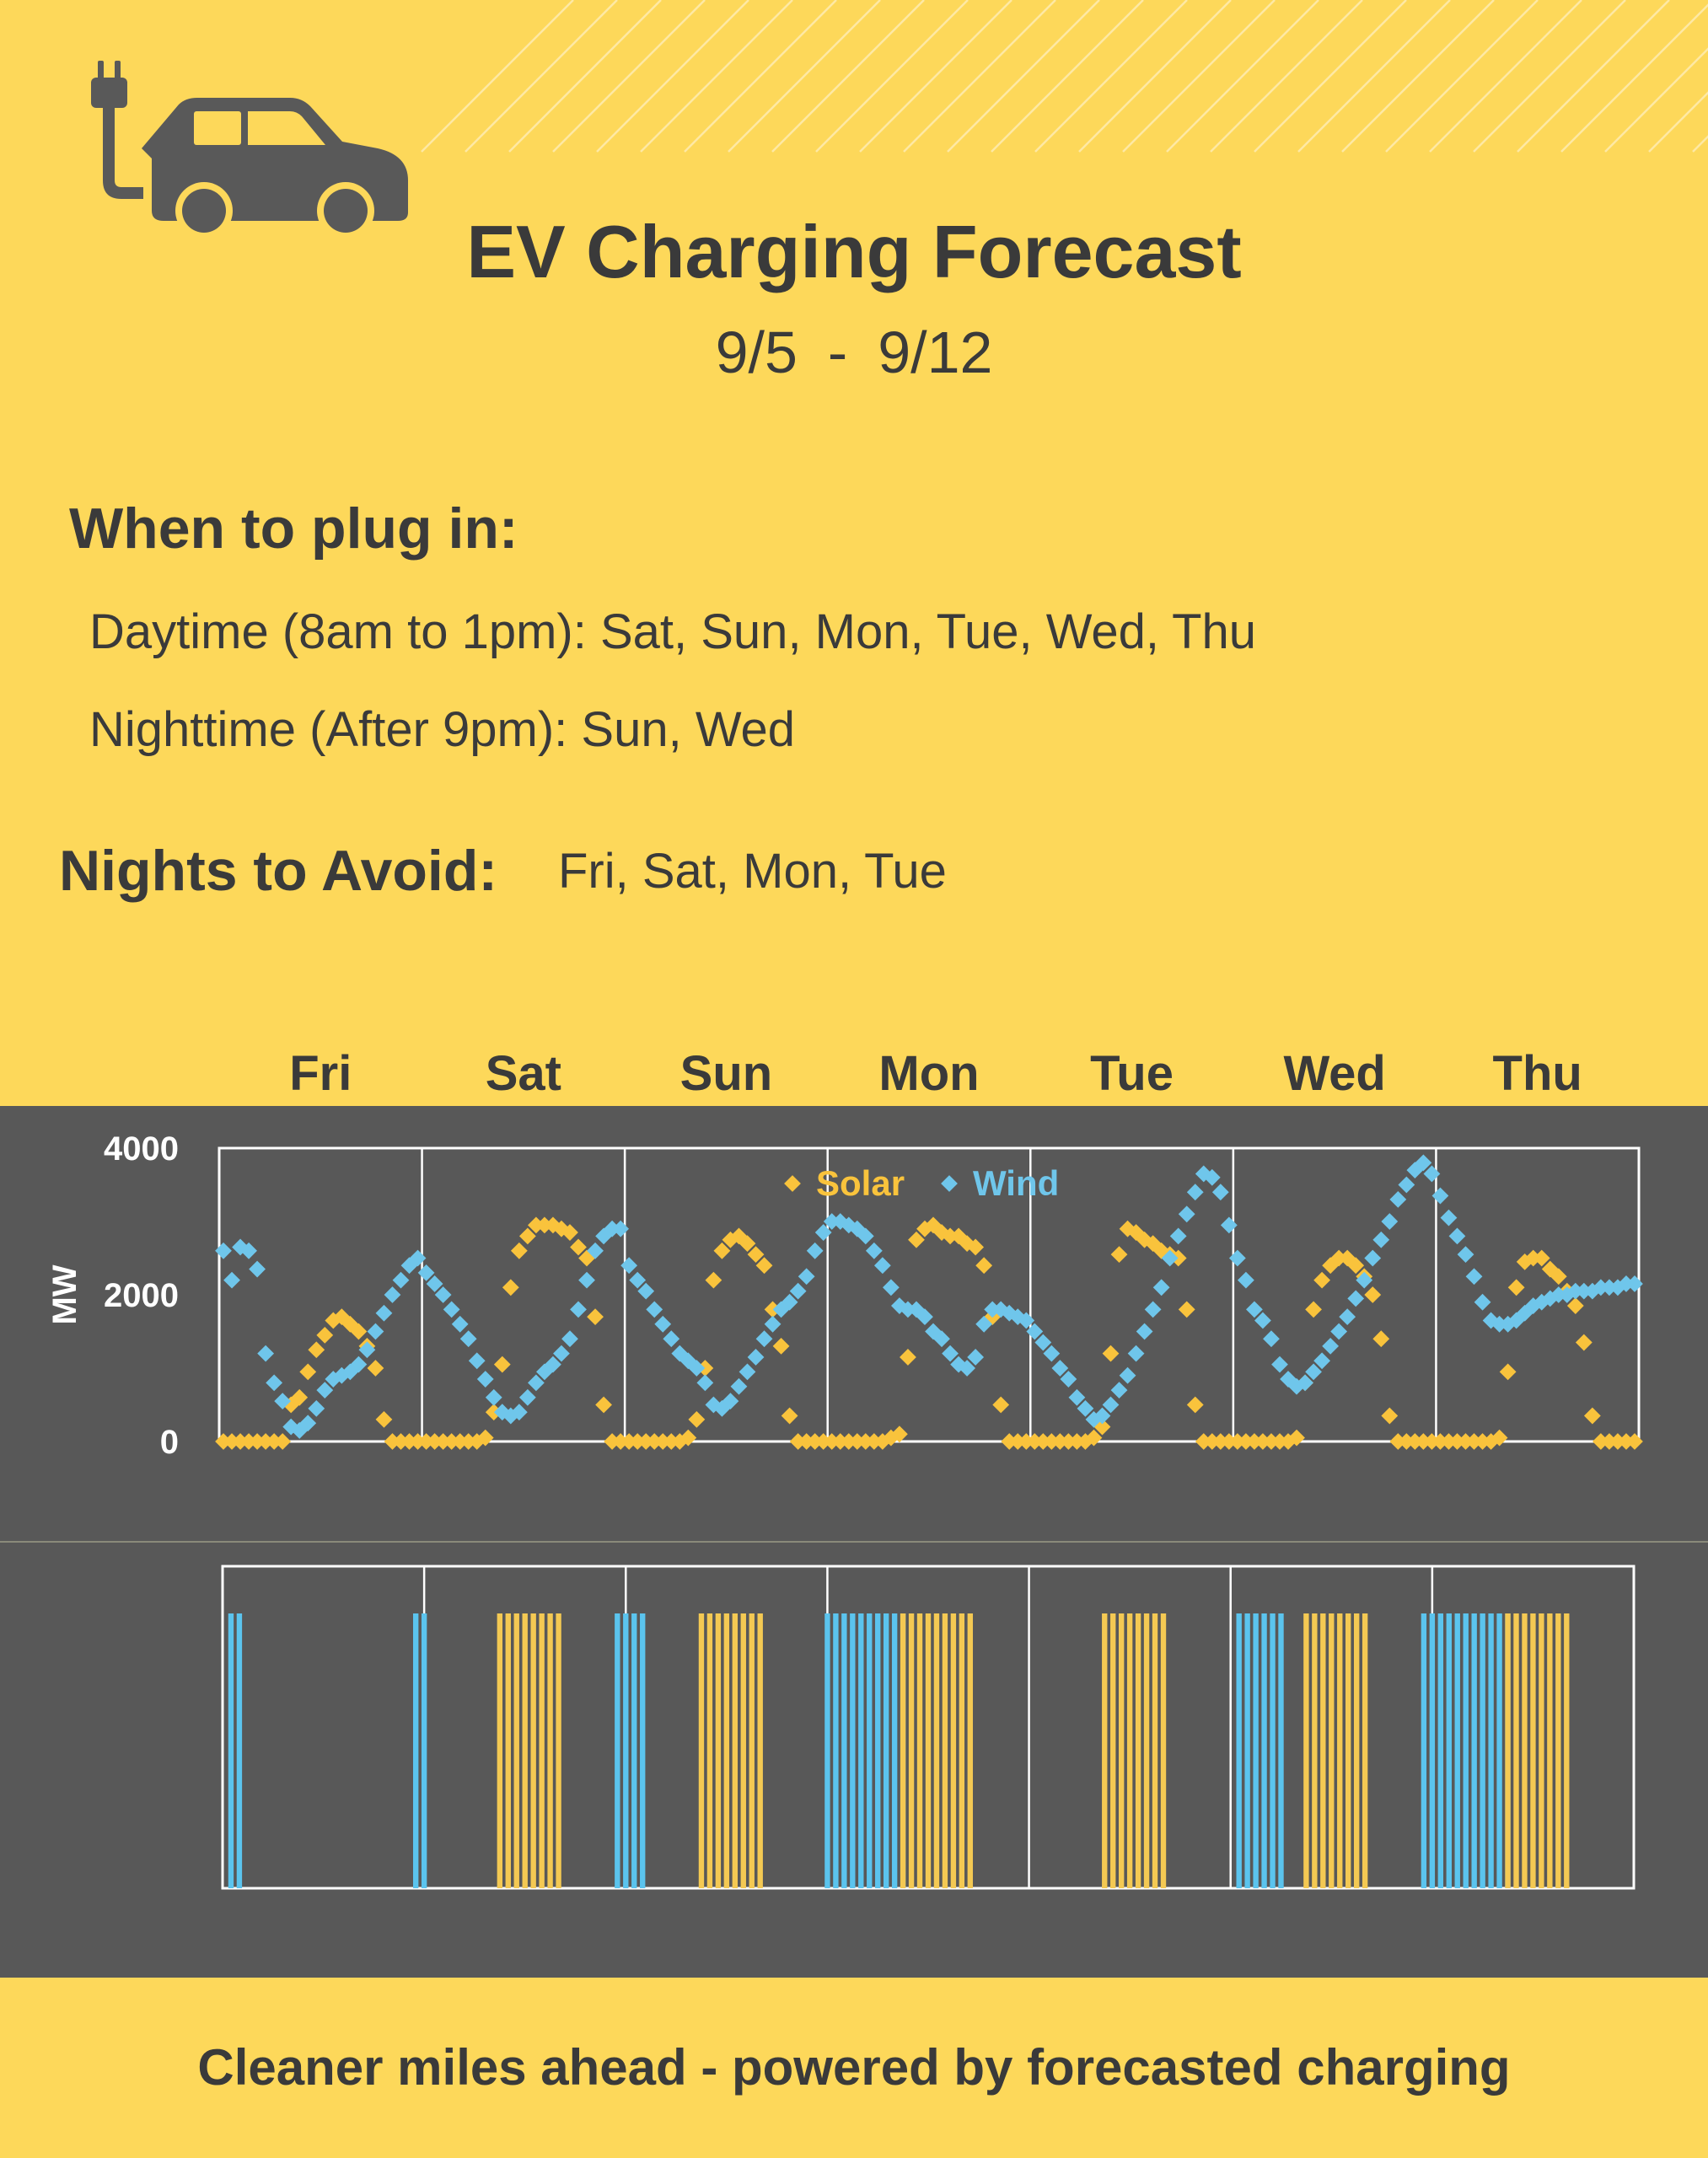 The height and width of the screenshot is (2158, 1708). Describe the element at coordinates (275, 168) in the screenshot. I see `car-icon` at that location.